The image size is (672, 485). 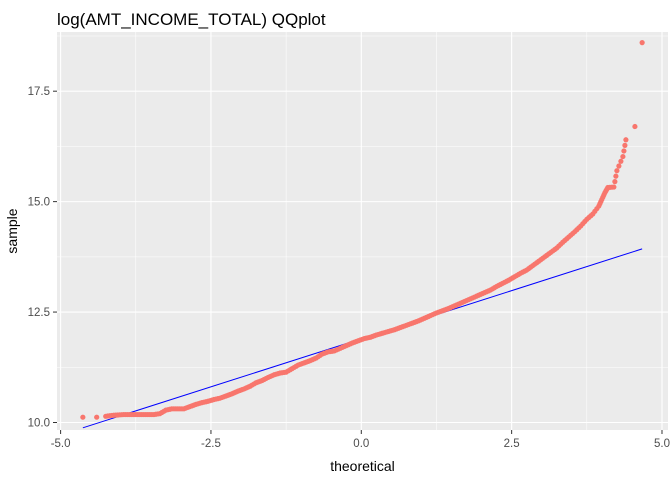 What do you see at coordinates (362, 466) in the screenshot?
I see `x-axis-label: theoretical` at bounding box center [362, 466].